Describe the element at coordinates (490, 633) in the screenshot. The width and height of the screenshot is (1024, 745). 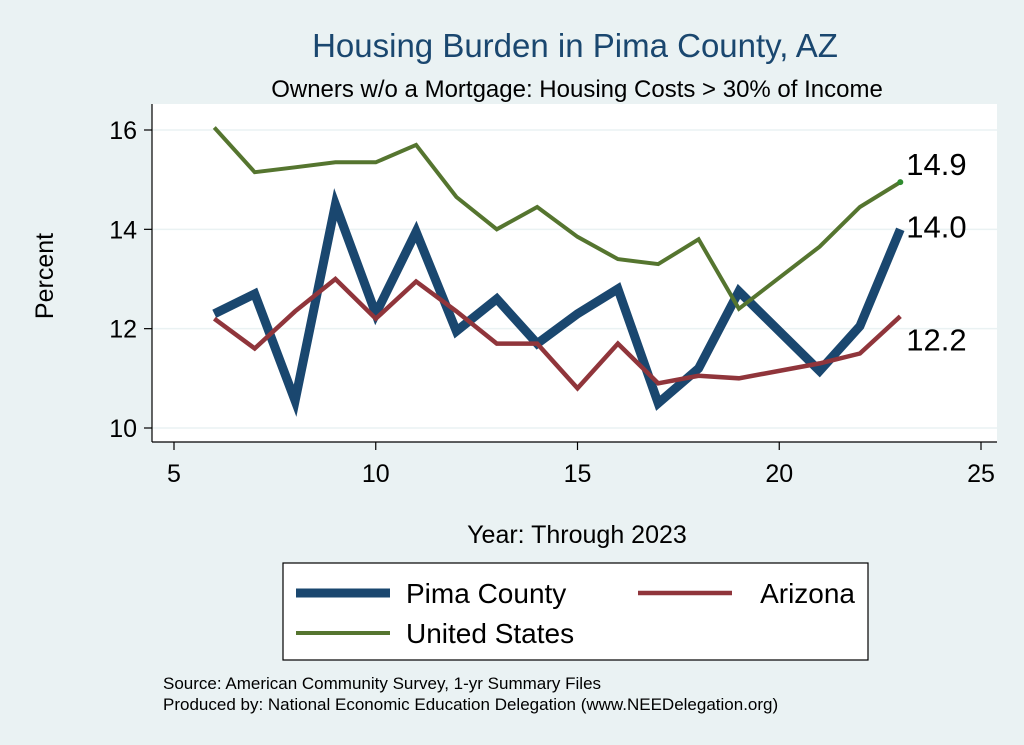
I see `legend-label-united-states: United States` at that location.